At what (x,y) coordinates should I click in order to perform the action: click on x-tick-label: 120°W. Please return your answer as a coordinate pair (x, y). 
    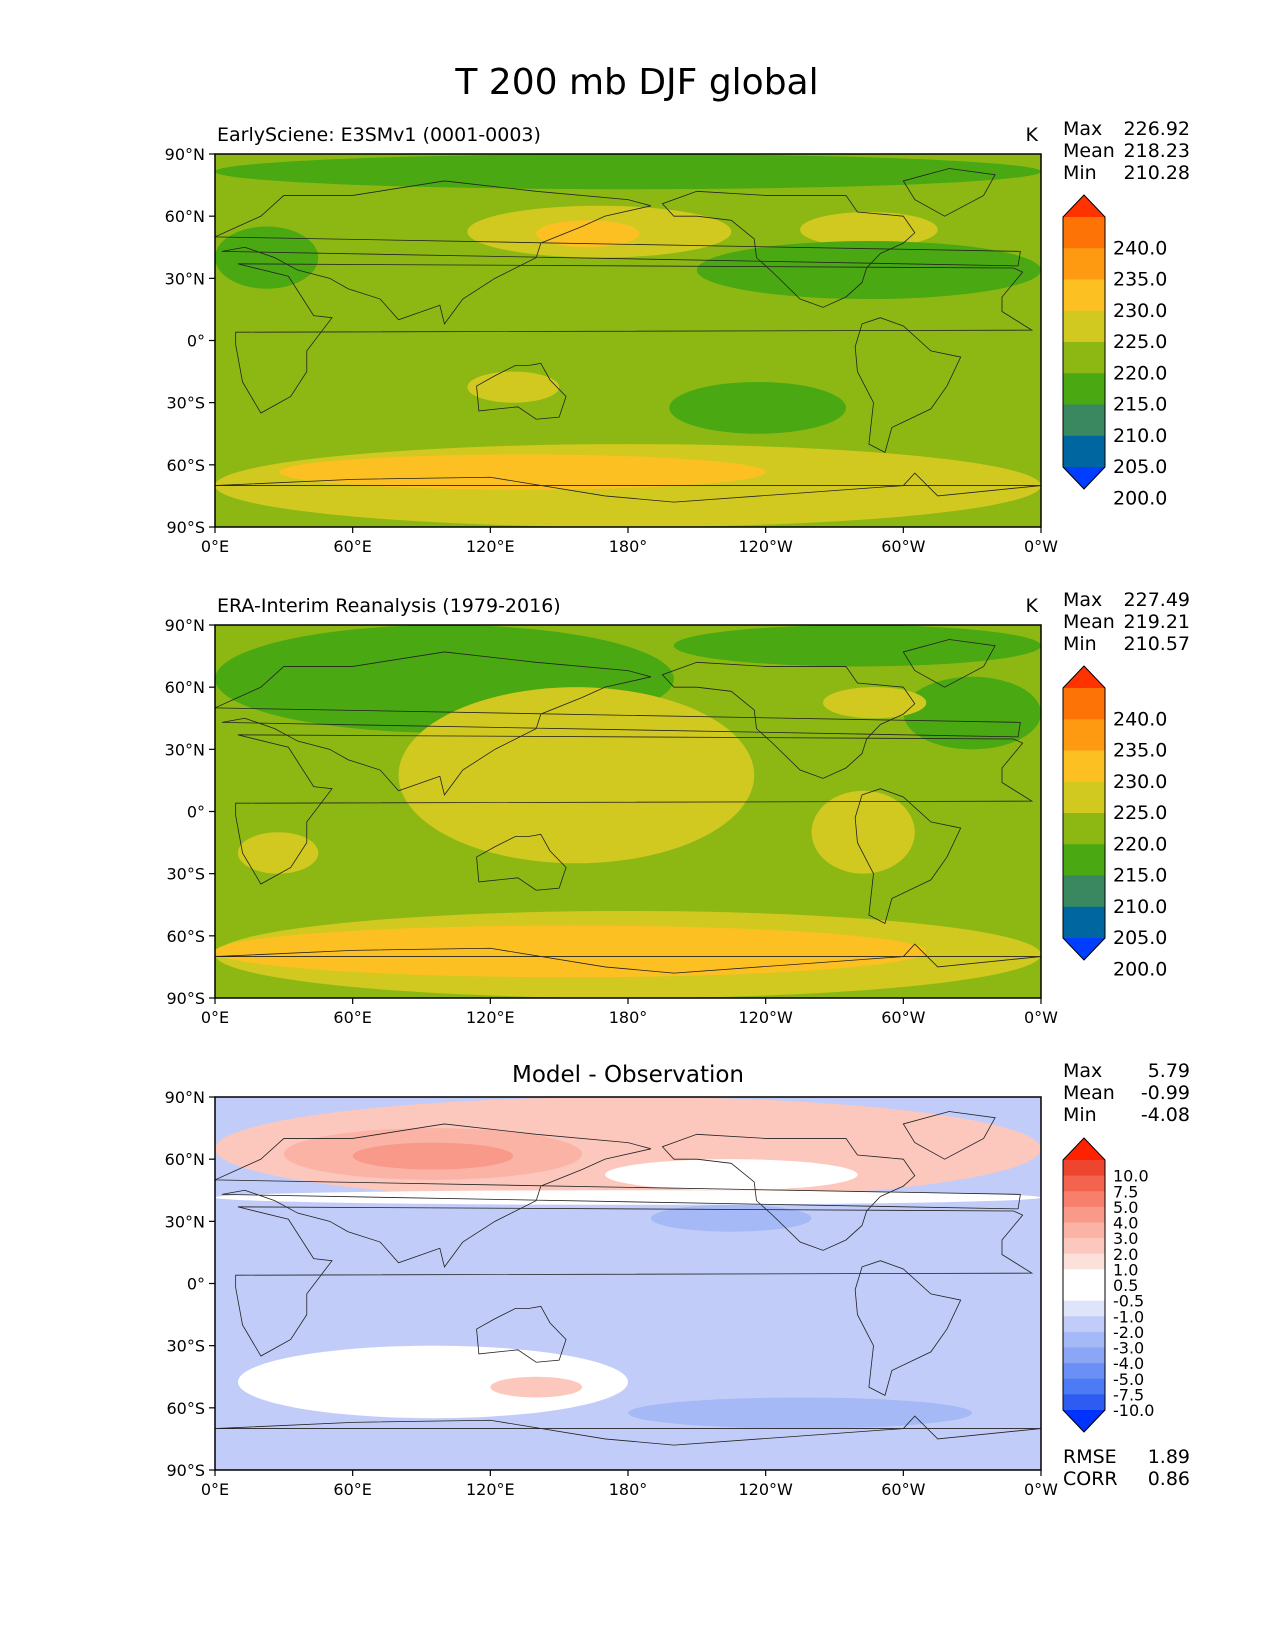
    Looking at the image, I should click on (765, 546).